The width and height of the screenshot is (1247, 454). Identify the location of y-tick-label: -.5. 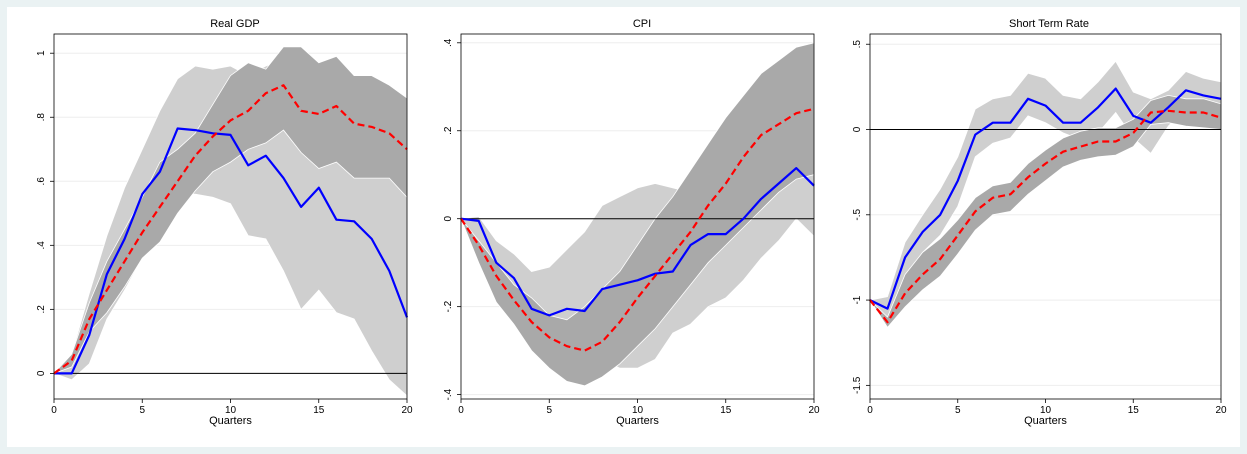
(857, 215).